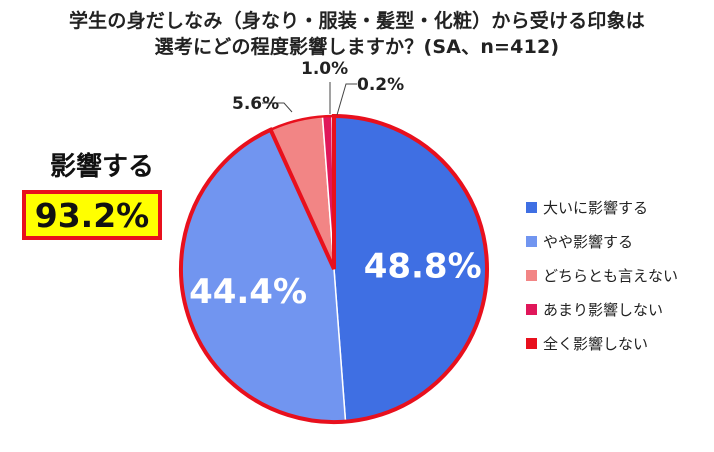  I want to click on data-label: 48.8%, so click(423, 267).